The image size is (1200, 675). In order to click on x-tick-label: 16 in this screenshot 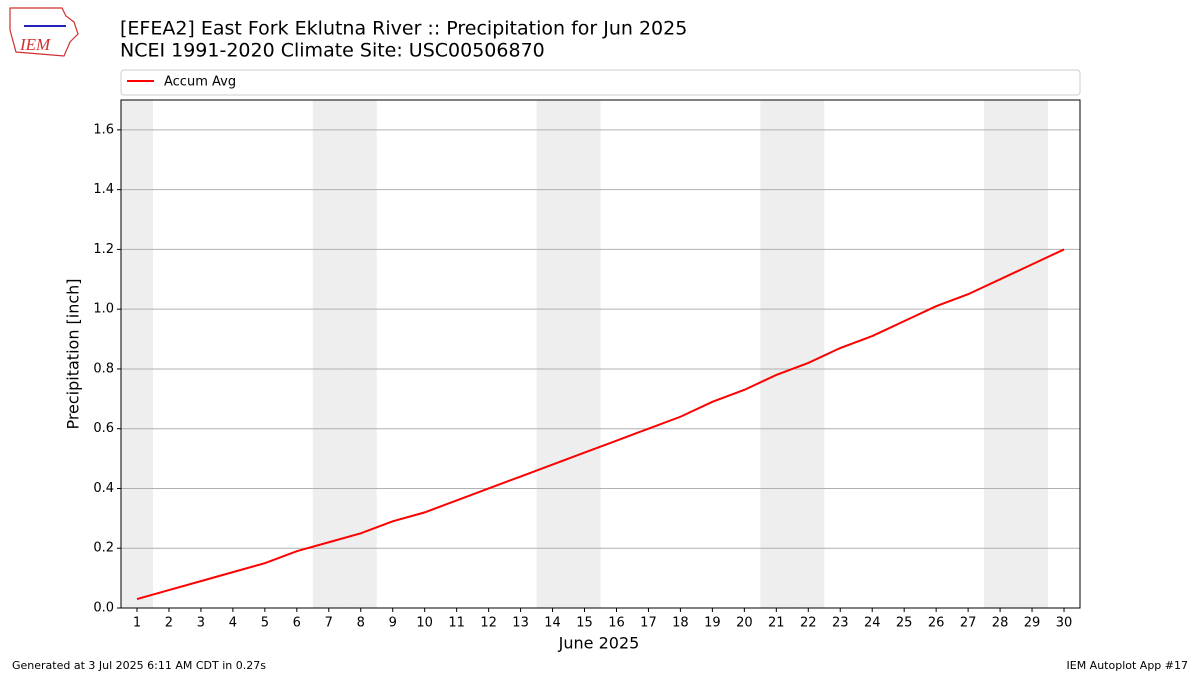, I will do `click(616, 623)`.